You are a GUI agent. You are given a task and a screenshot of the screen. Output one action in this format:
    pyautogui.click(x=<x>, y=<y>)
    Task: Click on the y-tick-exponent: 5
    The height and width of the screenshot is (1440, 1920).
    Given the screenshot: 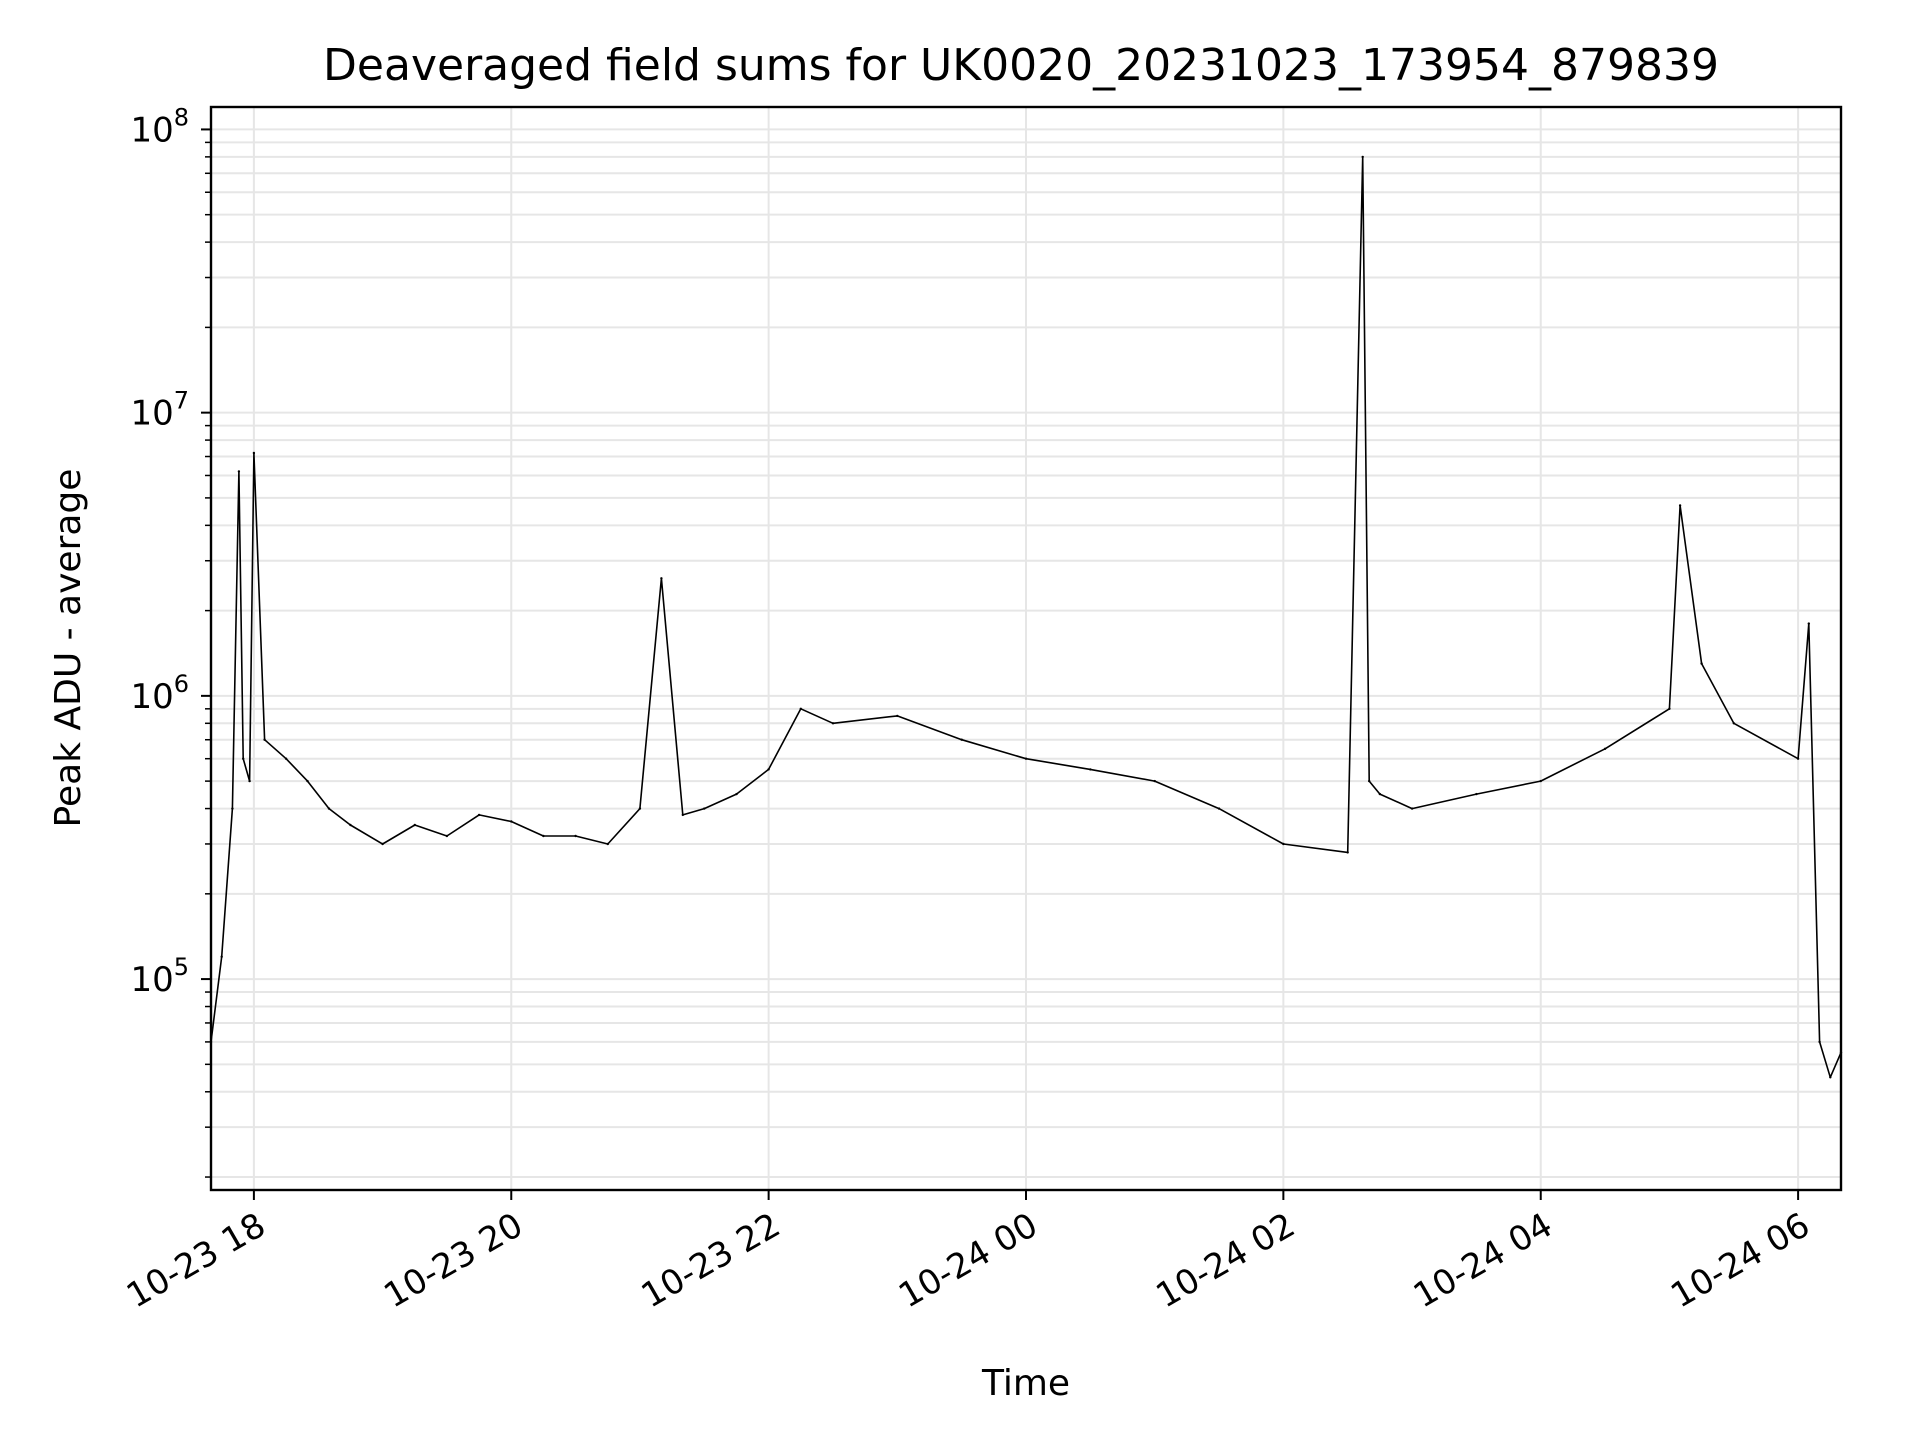 What is the action you would take?
    pyautogui.click(x=181, y=967)
    